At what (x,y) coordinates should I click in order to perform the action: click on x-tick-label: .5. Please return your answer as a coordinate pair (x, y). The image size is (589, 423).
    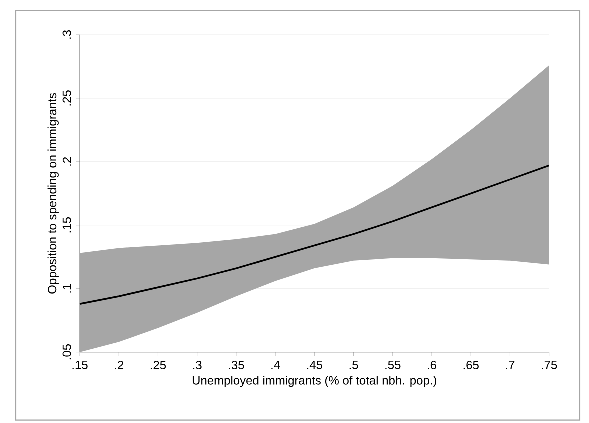
    Looking at the image, I should click on (354, 365).